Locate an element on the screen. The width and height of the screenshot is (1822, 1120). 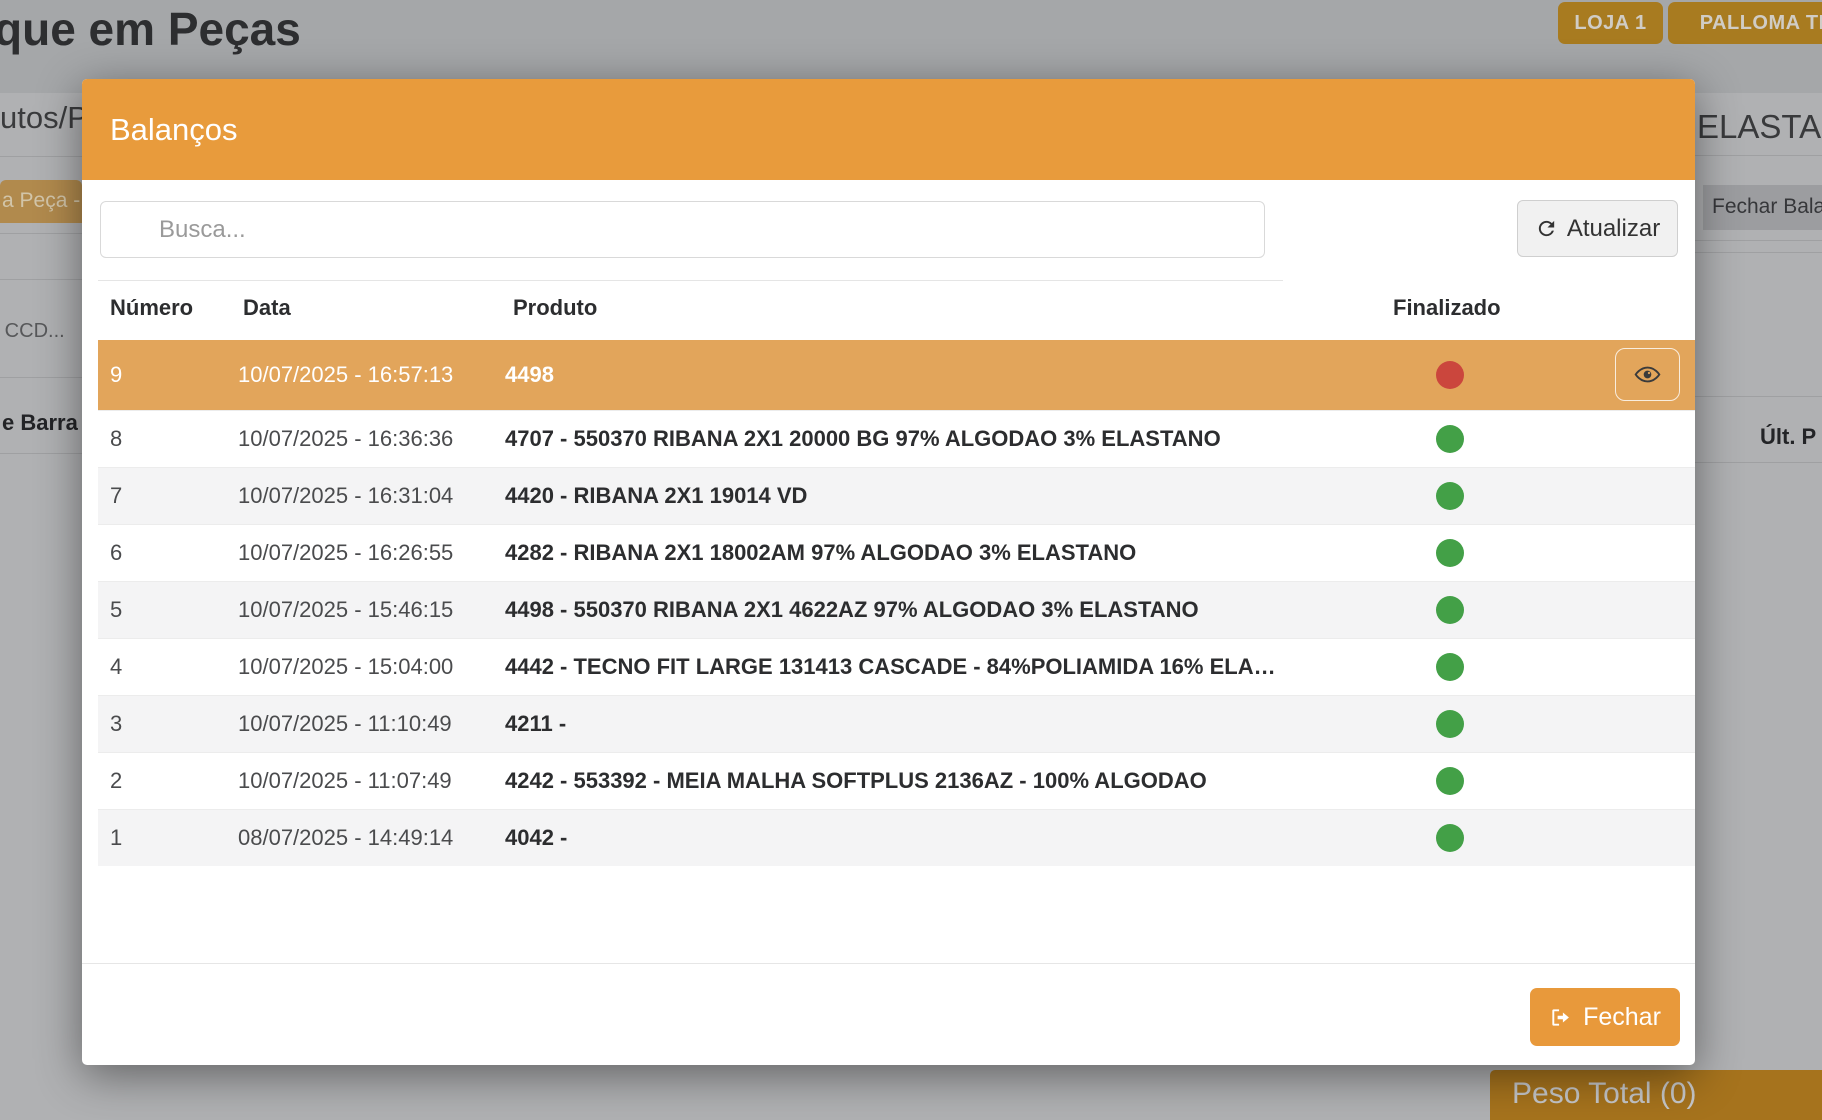
cell-data: 10/07/2025 - 15:46:15 is located at coordinates (346, 609).